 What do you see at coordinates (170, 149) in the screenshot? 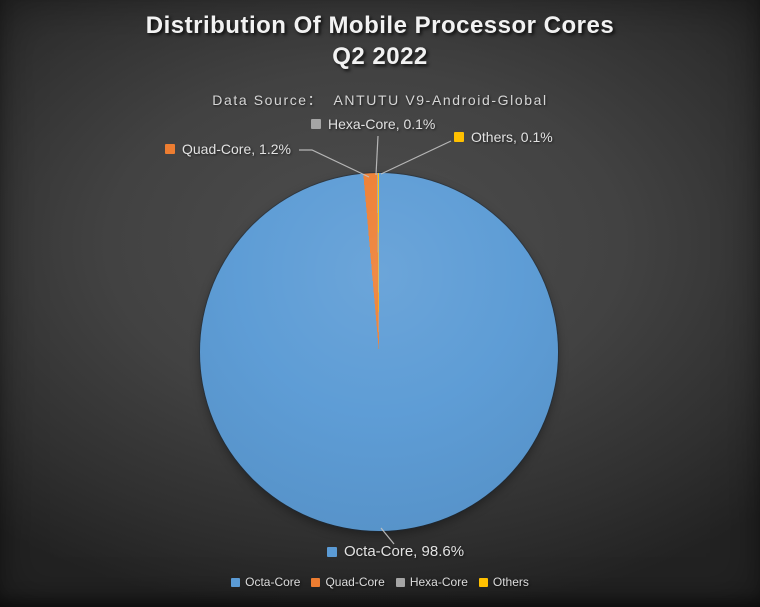
I see `quad-core-swatch-icon` at bounding box center [170, 149].